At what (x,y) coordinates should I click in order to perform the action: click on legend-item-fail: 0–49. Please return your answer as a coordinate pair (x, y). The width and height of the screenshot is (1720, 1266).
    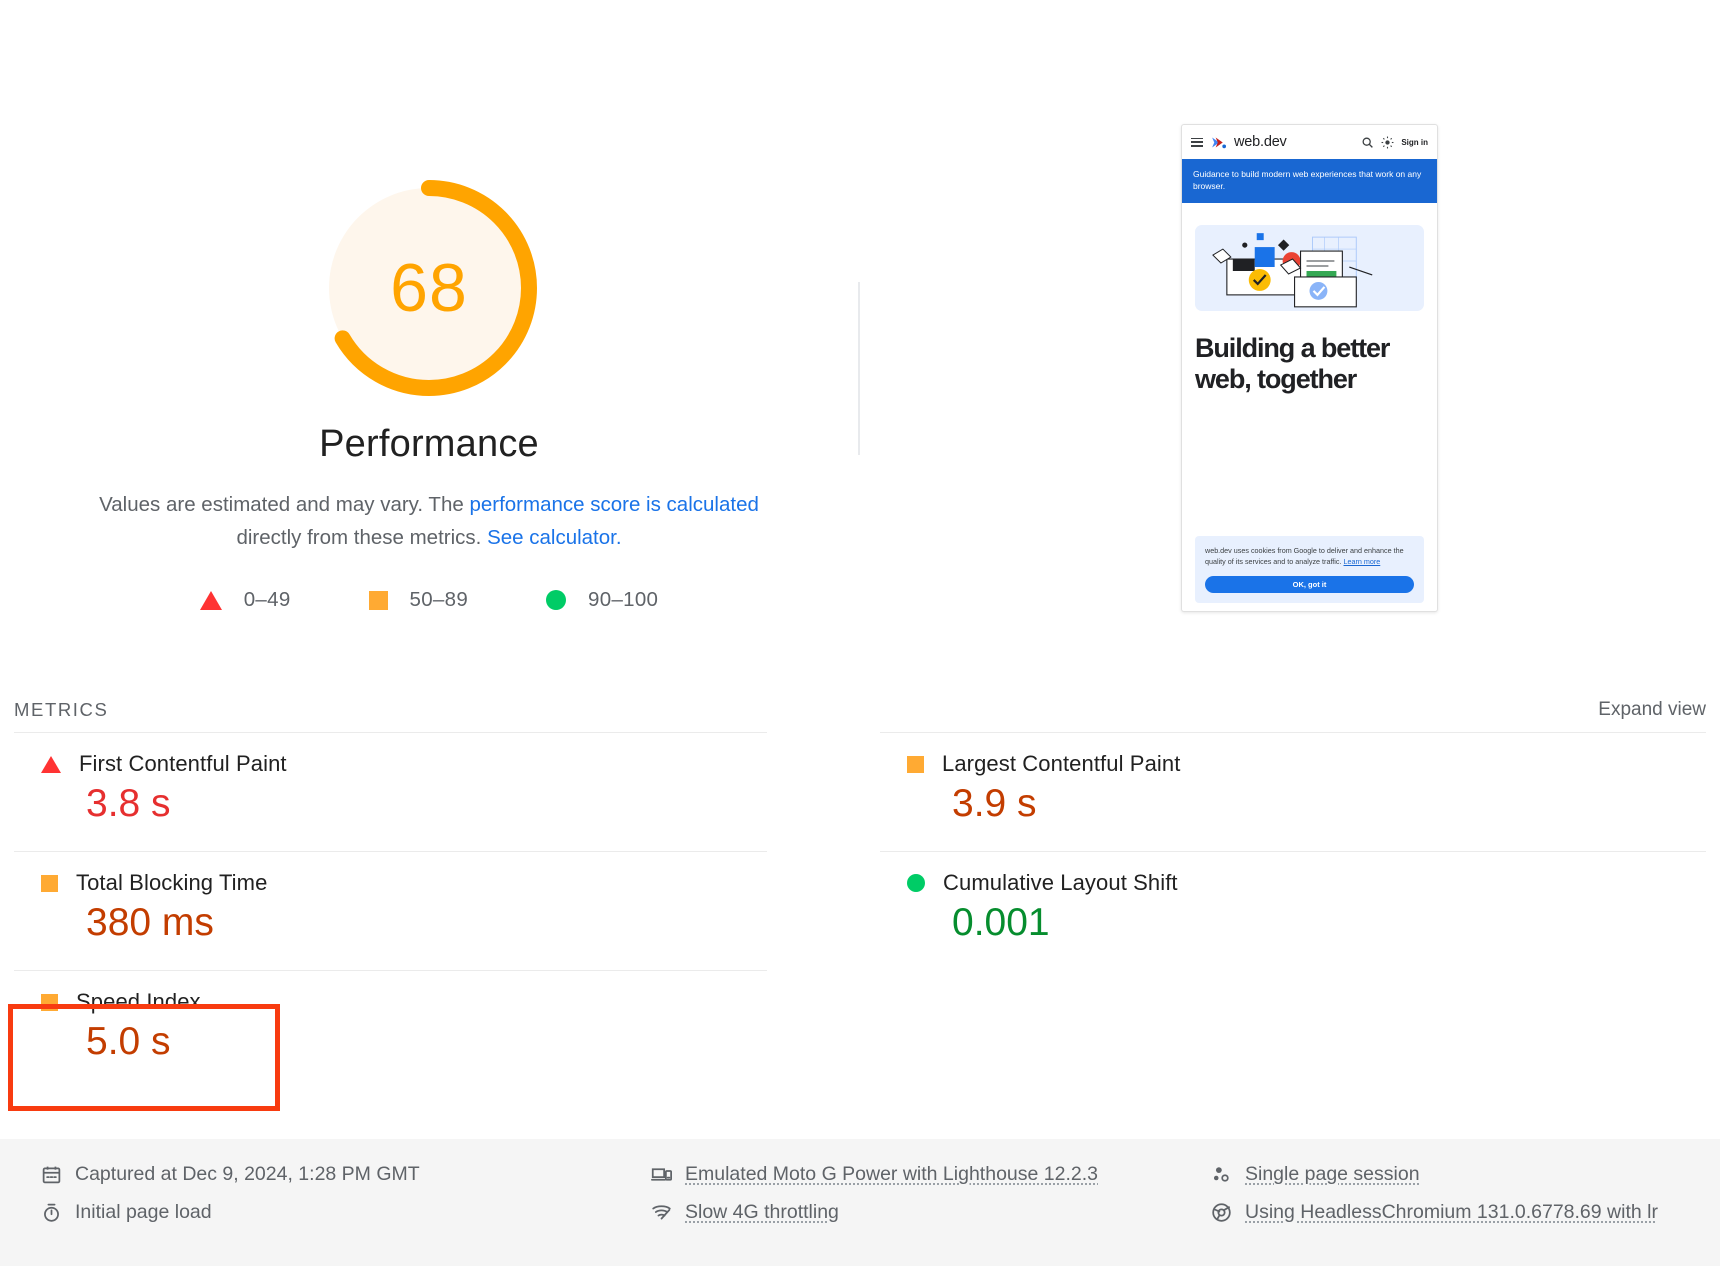
    Looking at the image, I should click on (245, 600).